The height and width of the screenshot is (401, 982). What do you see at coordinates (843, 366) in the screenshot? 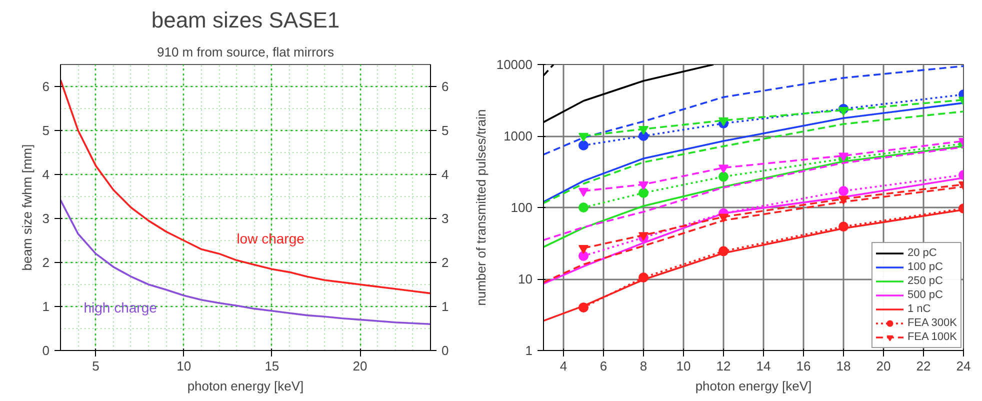
I see `x-tick-label: 18` at bounding box center [843, 366].